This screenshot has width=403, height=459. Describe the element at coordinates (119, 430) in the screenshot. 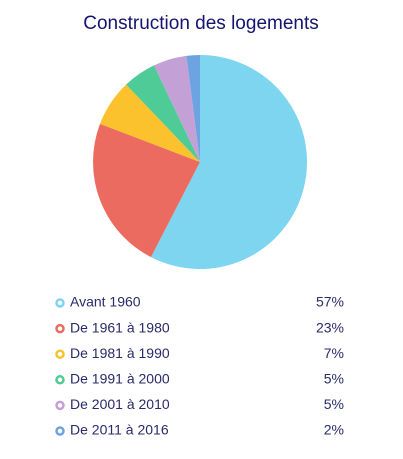

I see `legend-label: De 2011 à 2016` at that location.